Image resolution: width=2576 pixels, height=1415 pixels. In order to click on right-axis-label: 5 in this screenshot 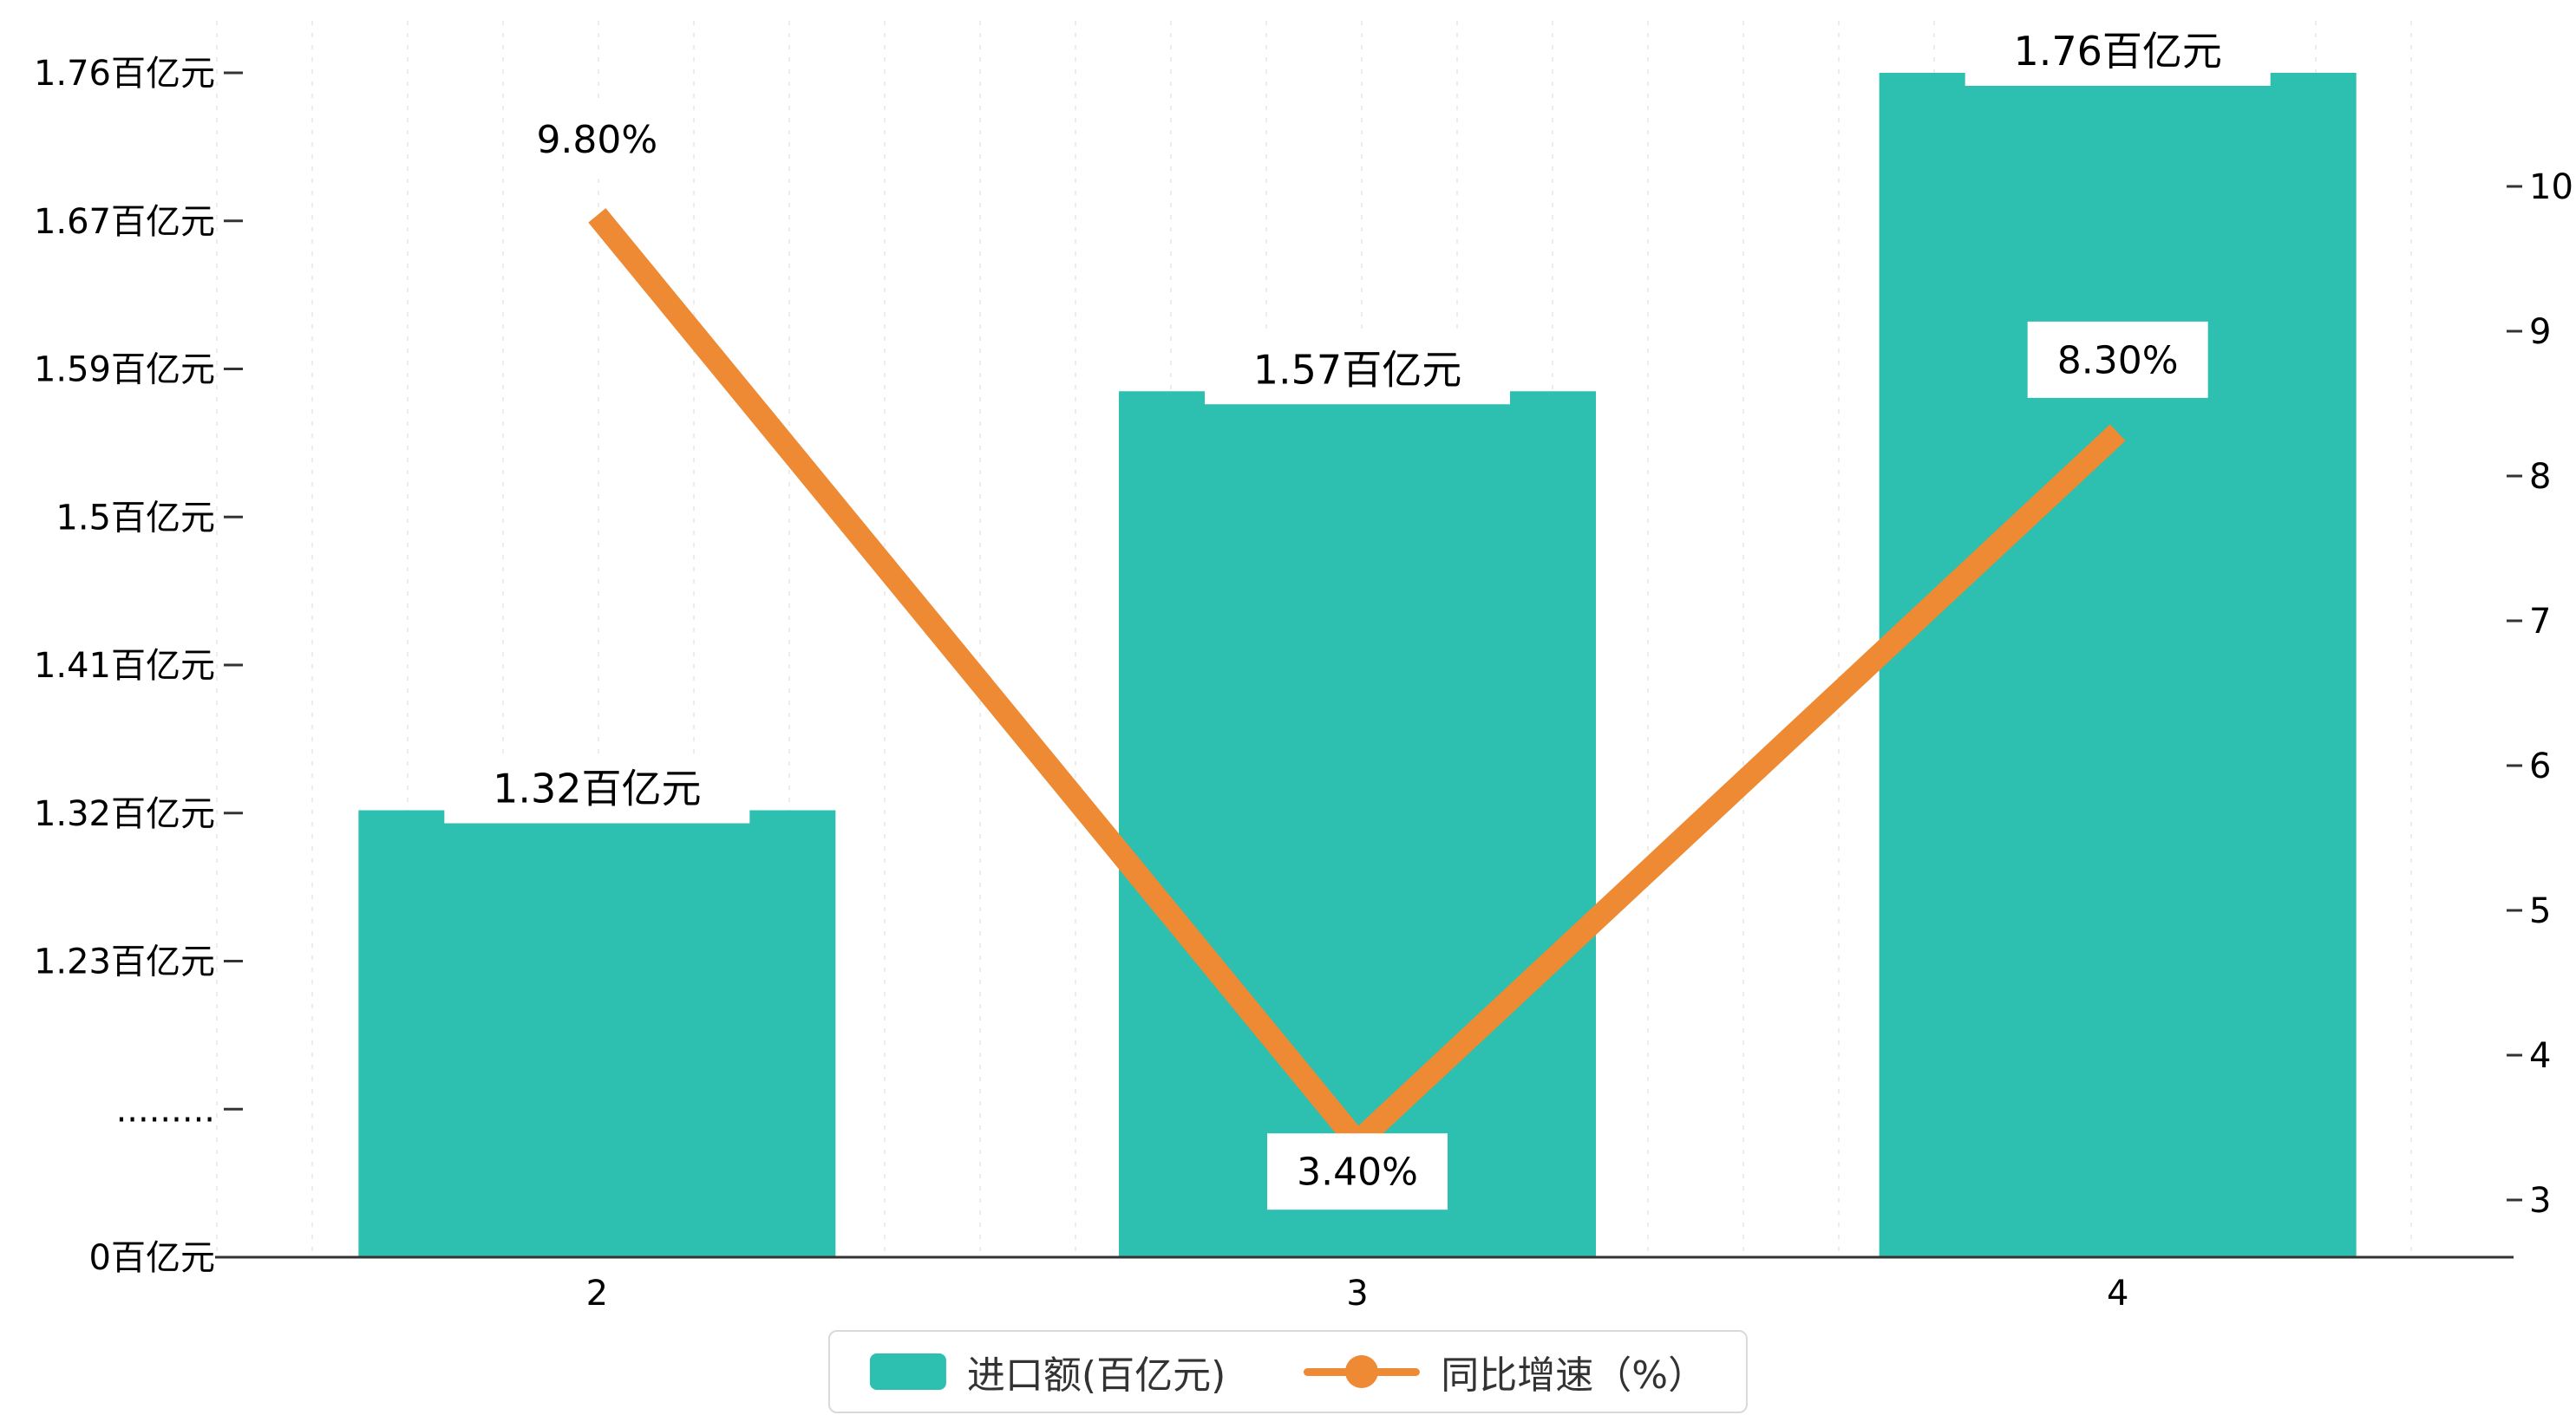, I will do `click(2540, 911)`.